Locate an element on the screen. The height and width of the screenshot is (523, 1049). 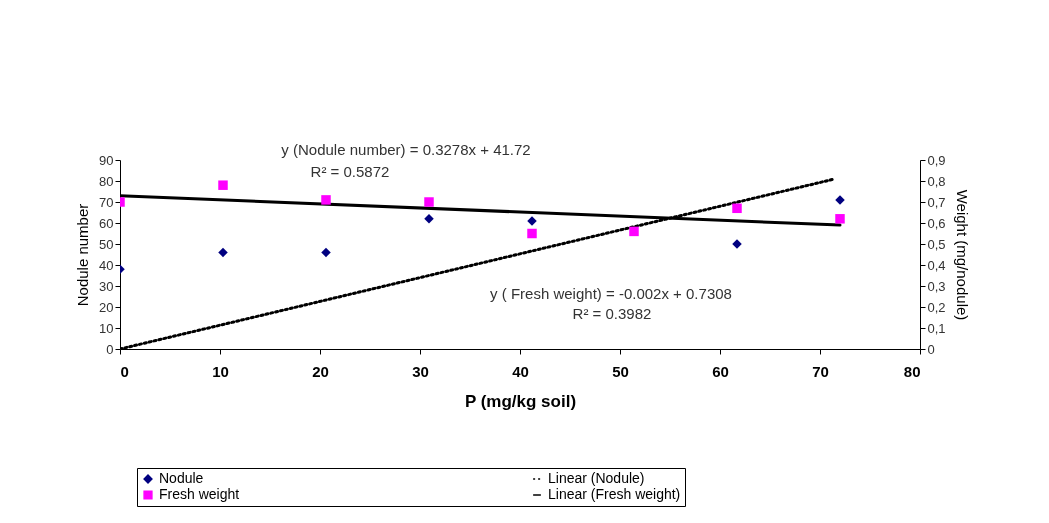
y2-tick-label: 0,9 is located at coordinates (936, 160).